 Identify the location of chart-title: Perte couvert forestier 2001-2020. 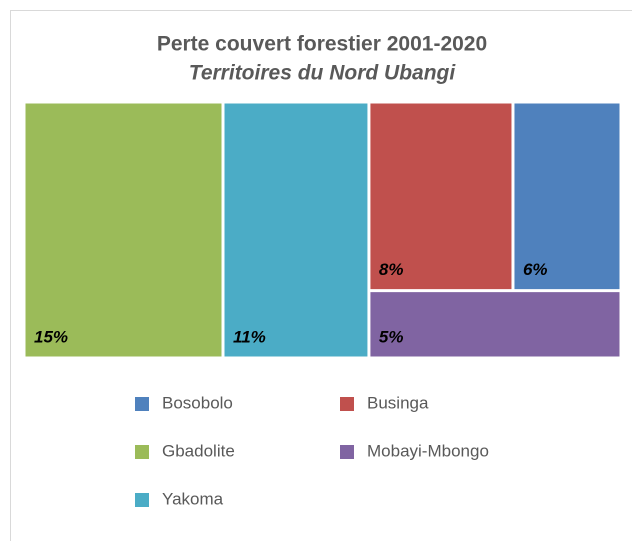
(322, 44).